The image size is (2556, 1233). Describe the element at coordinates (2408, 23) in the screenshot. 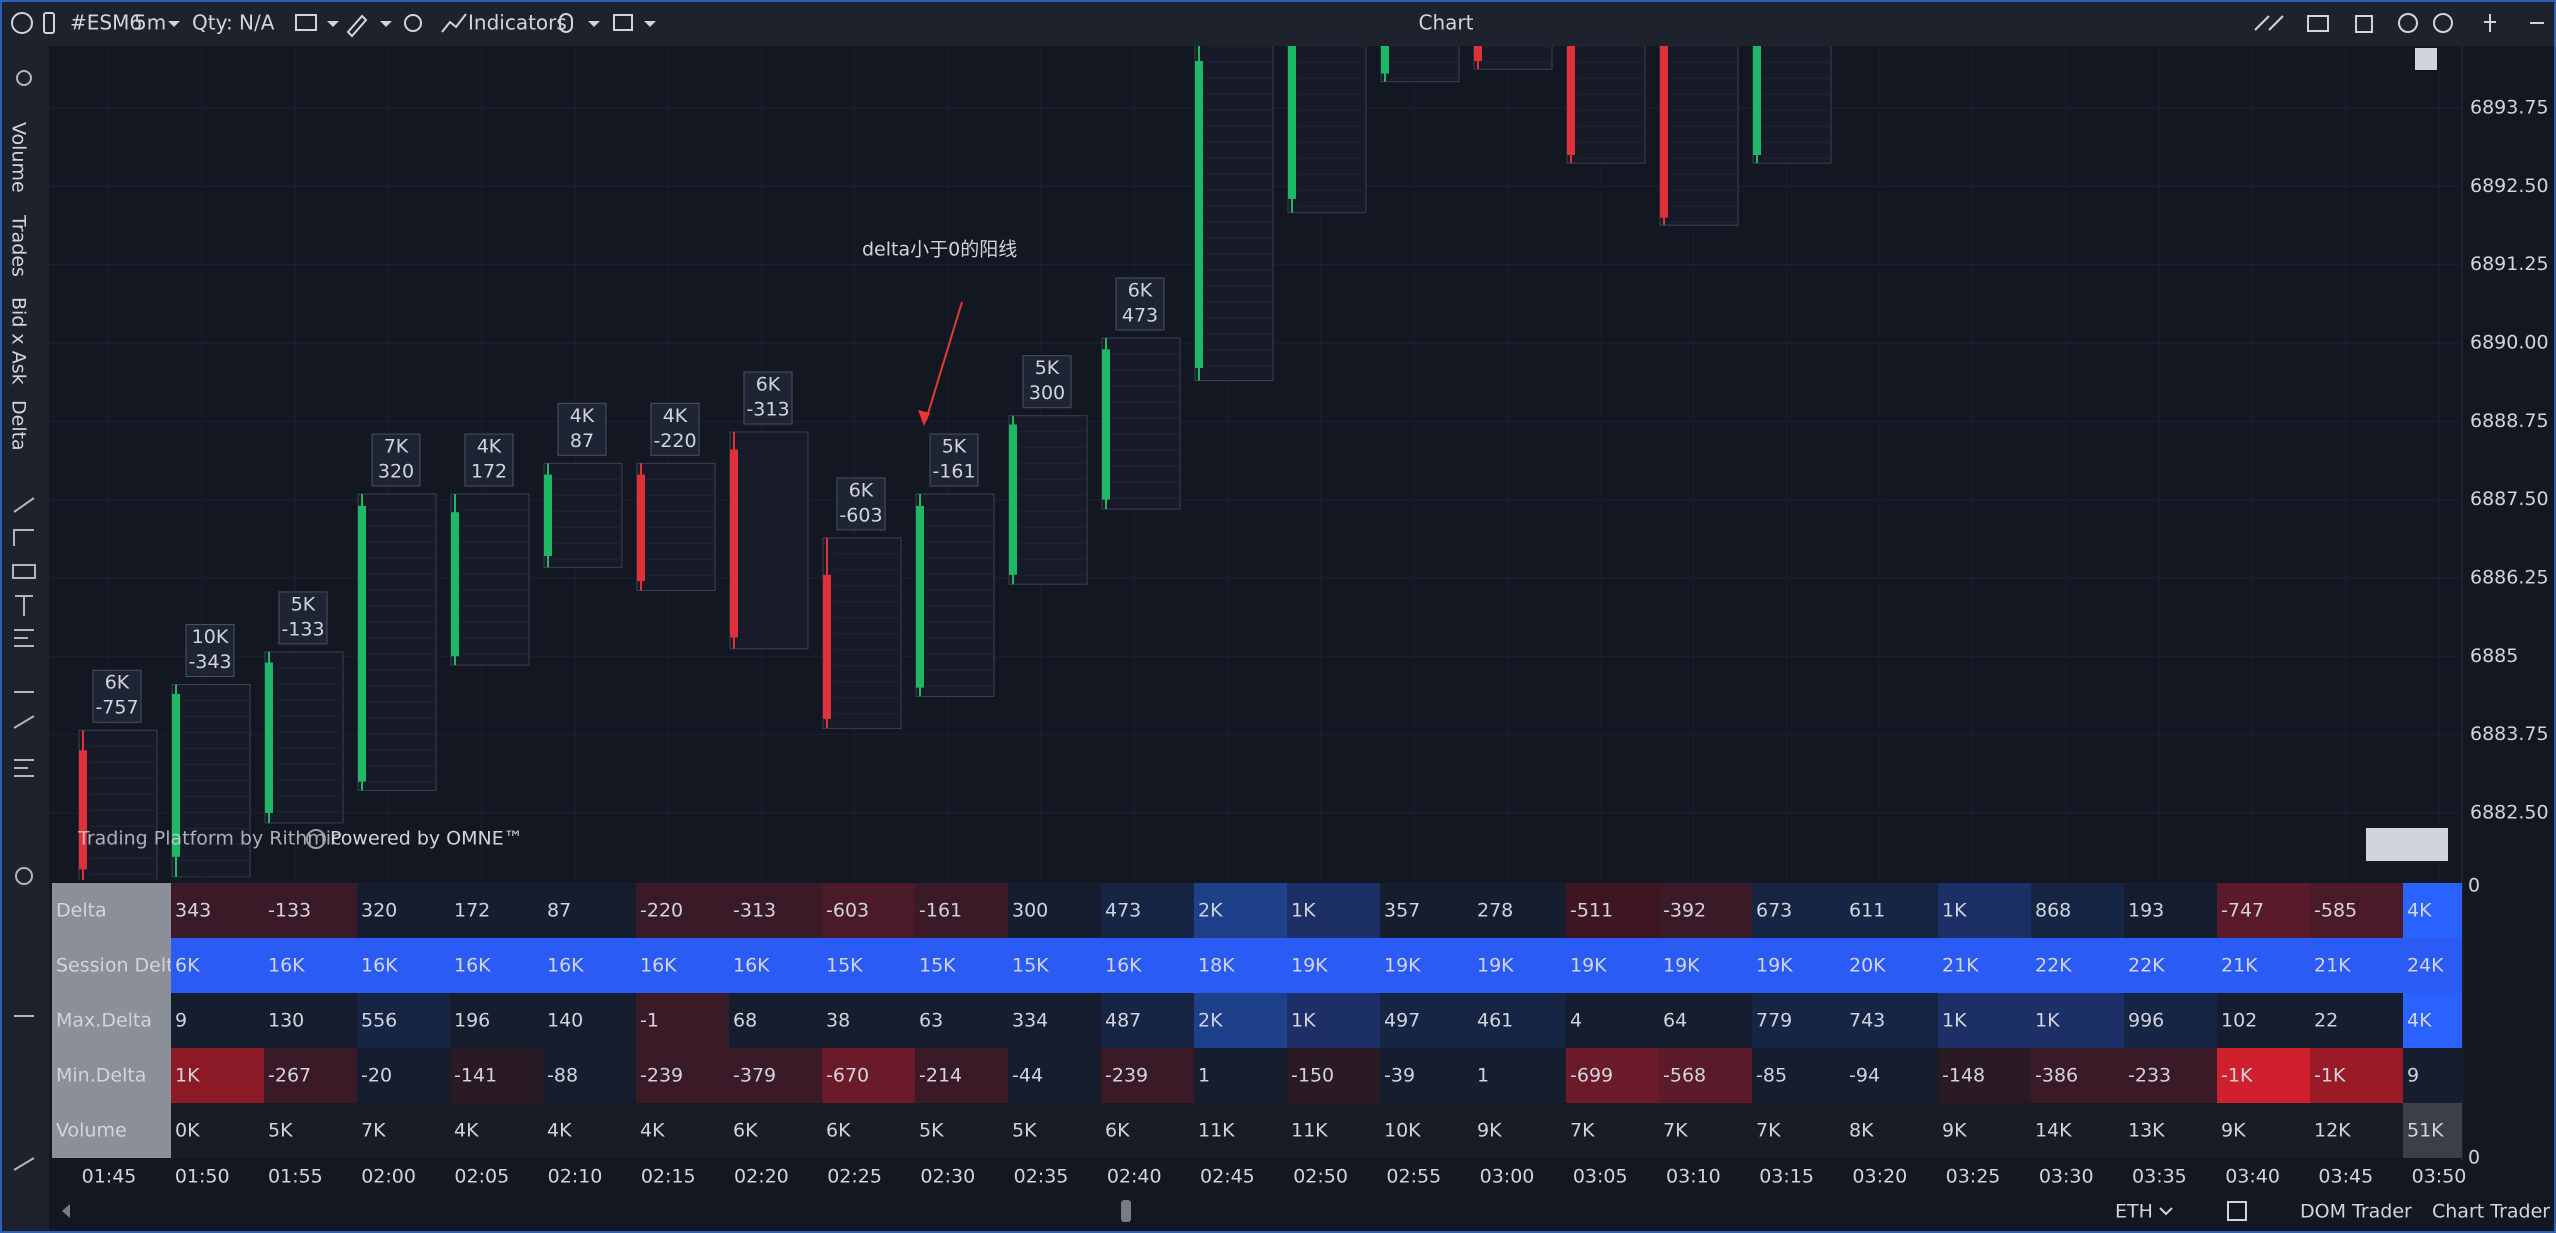

I see `help-icon` at that location.